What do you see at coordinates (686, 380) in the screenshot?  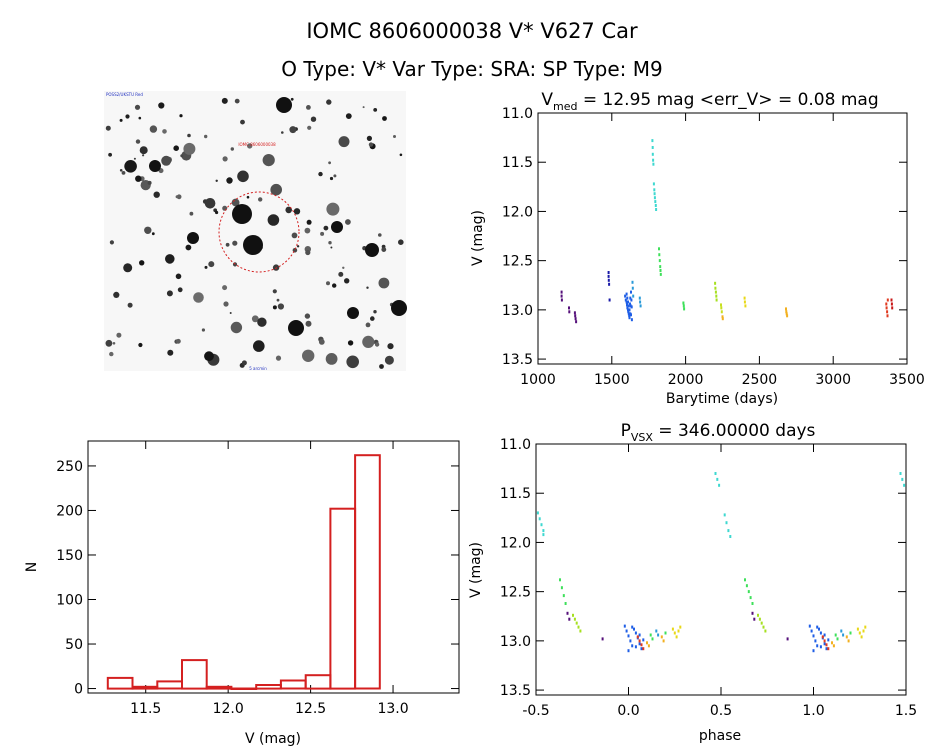 I see `x-tick-label: 2000` at bounding box center [686, 380].